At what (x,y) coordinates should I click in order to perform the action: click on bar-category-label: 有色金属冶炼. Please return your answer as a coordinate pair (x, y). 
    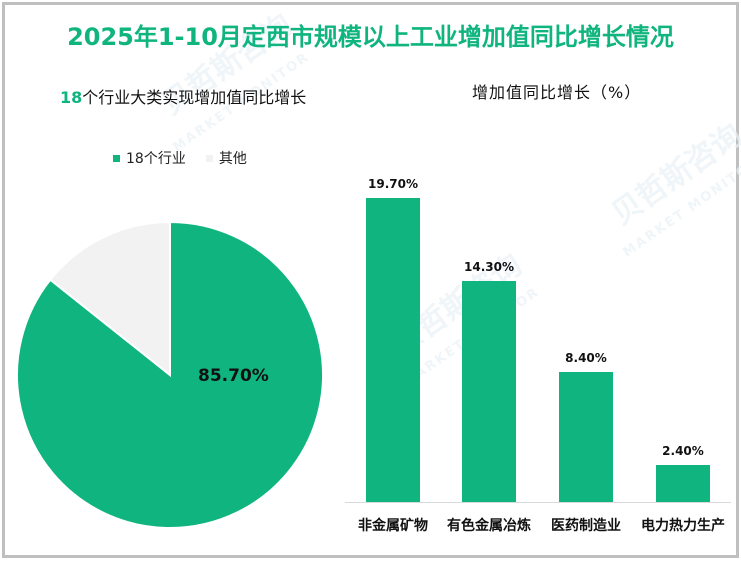
    Looking at the image, I should click on (489, 526).